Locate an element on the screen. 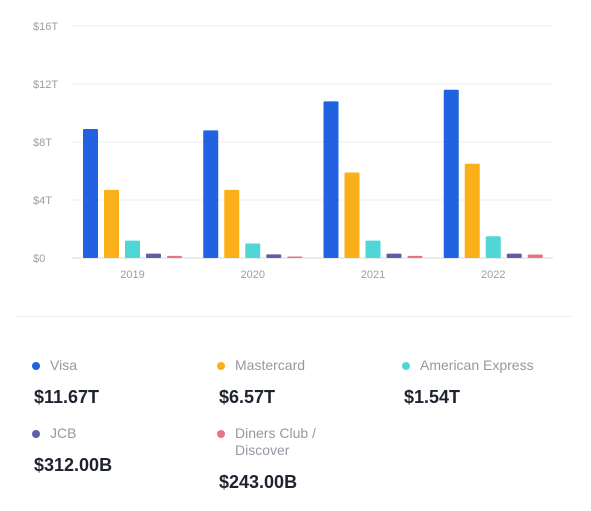  legend-item-mastercard: Mastercard $6.57T is located at coordinates (304, 382).